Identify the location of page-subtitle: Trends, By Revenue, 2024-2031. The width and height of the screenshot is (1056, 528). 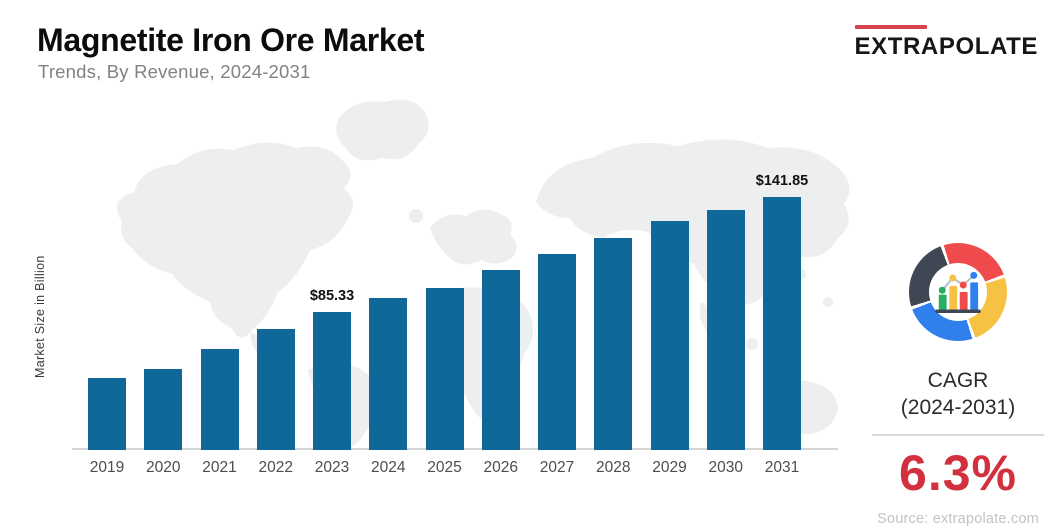
(174, 71).